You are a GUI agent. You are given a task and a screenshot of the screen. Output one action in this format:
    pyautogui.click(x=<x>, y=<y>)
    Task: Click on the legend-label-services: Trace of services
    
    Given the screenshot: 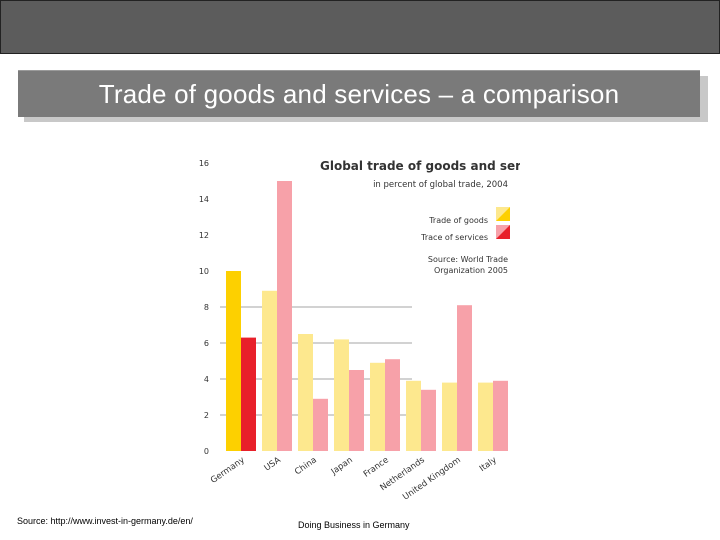 What is the action you would take?
    pyautogui.click(x=454, y=237)
    